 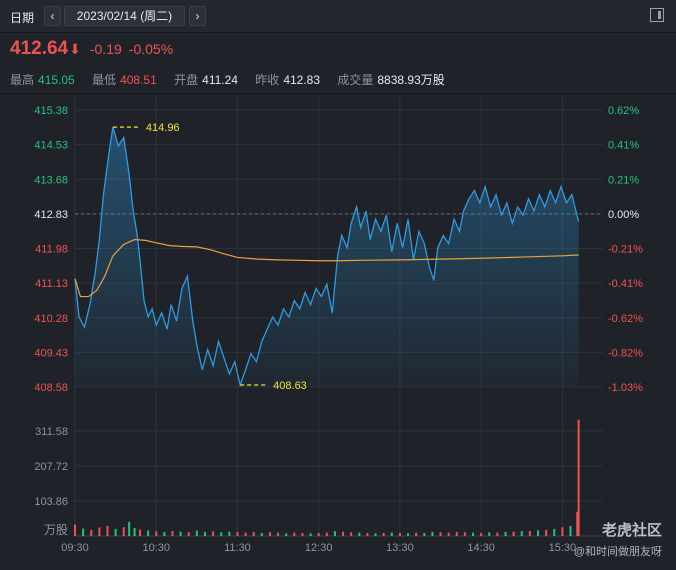 I want to click on y-tick-label-pct: 0.00%, so click(x=623, y=215).